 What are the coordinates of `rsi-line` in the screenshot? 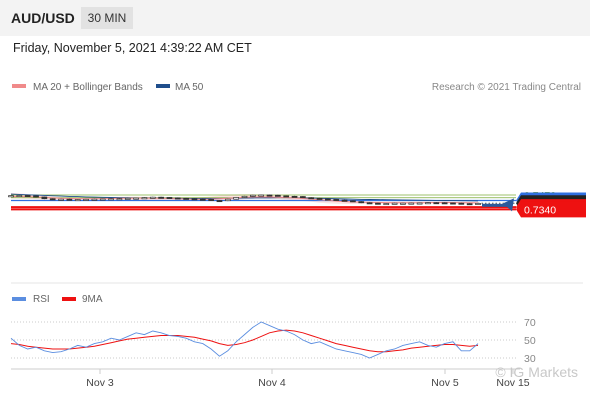 It's located at (244, 340).